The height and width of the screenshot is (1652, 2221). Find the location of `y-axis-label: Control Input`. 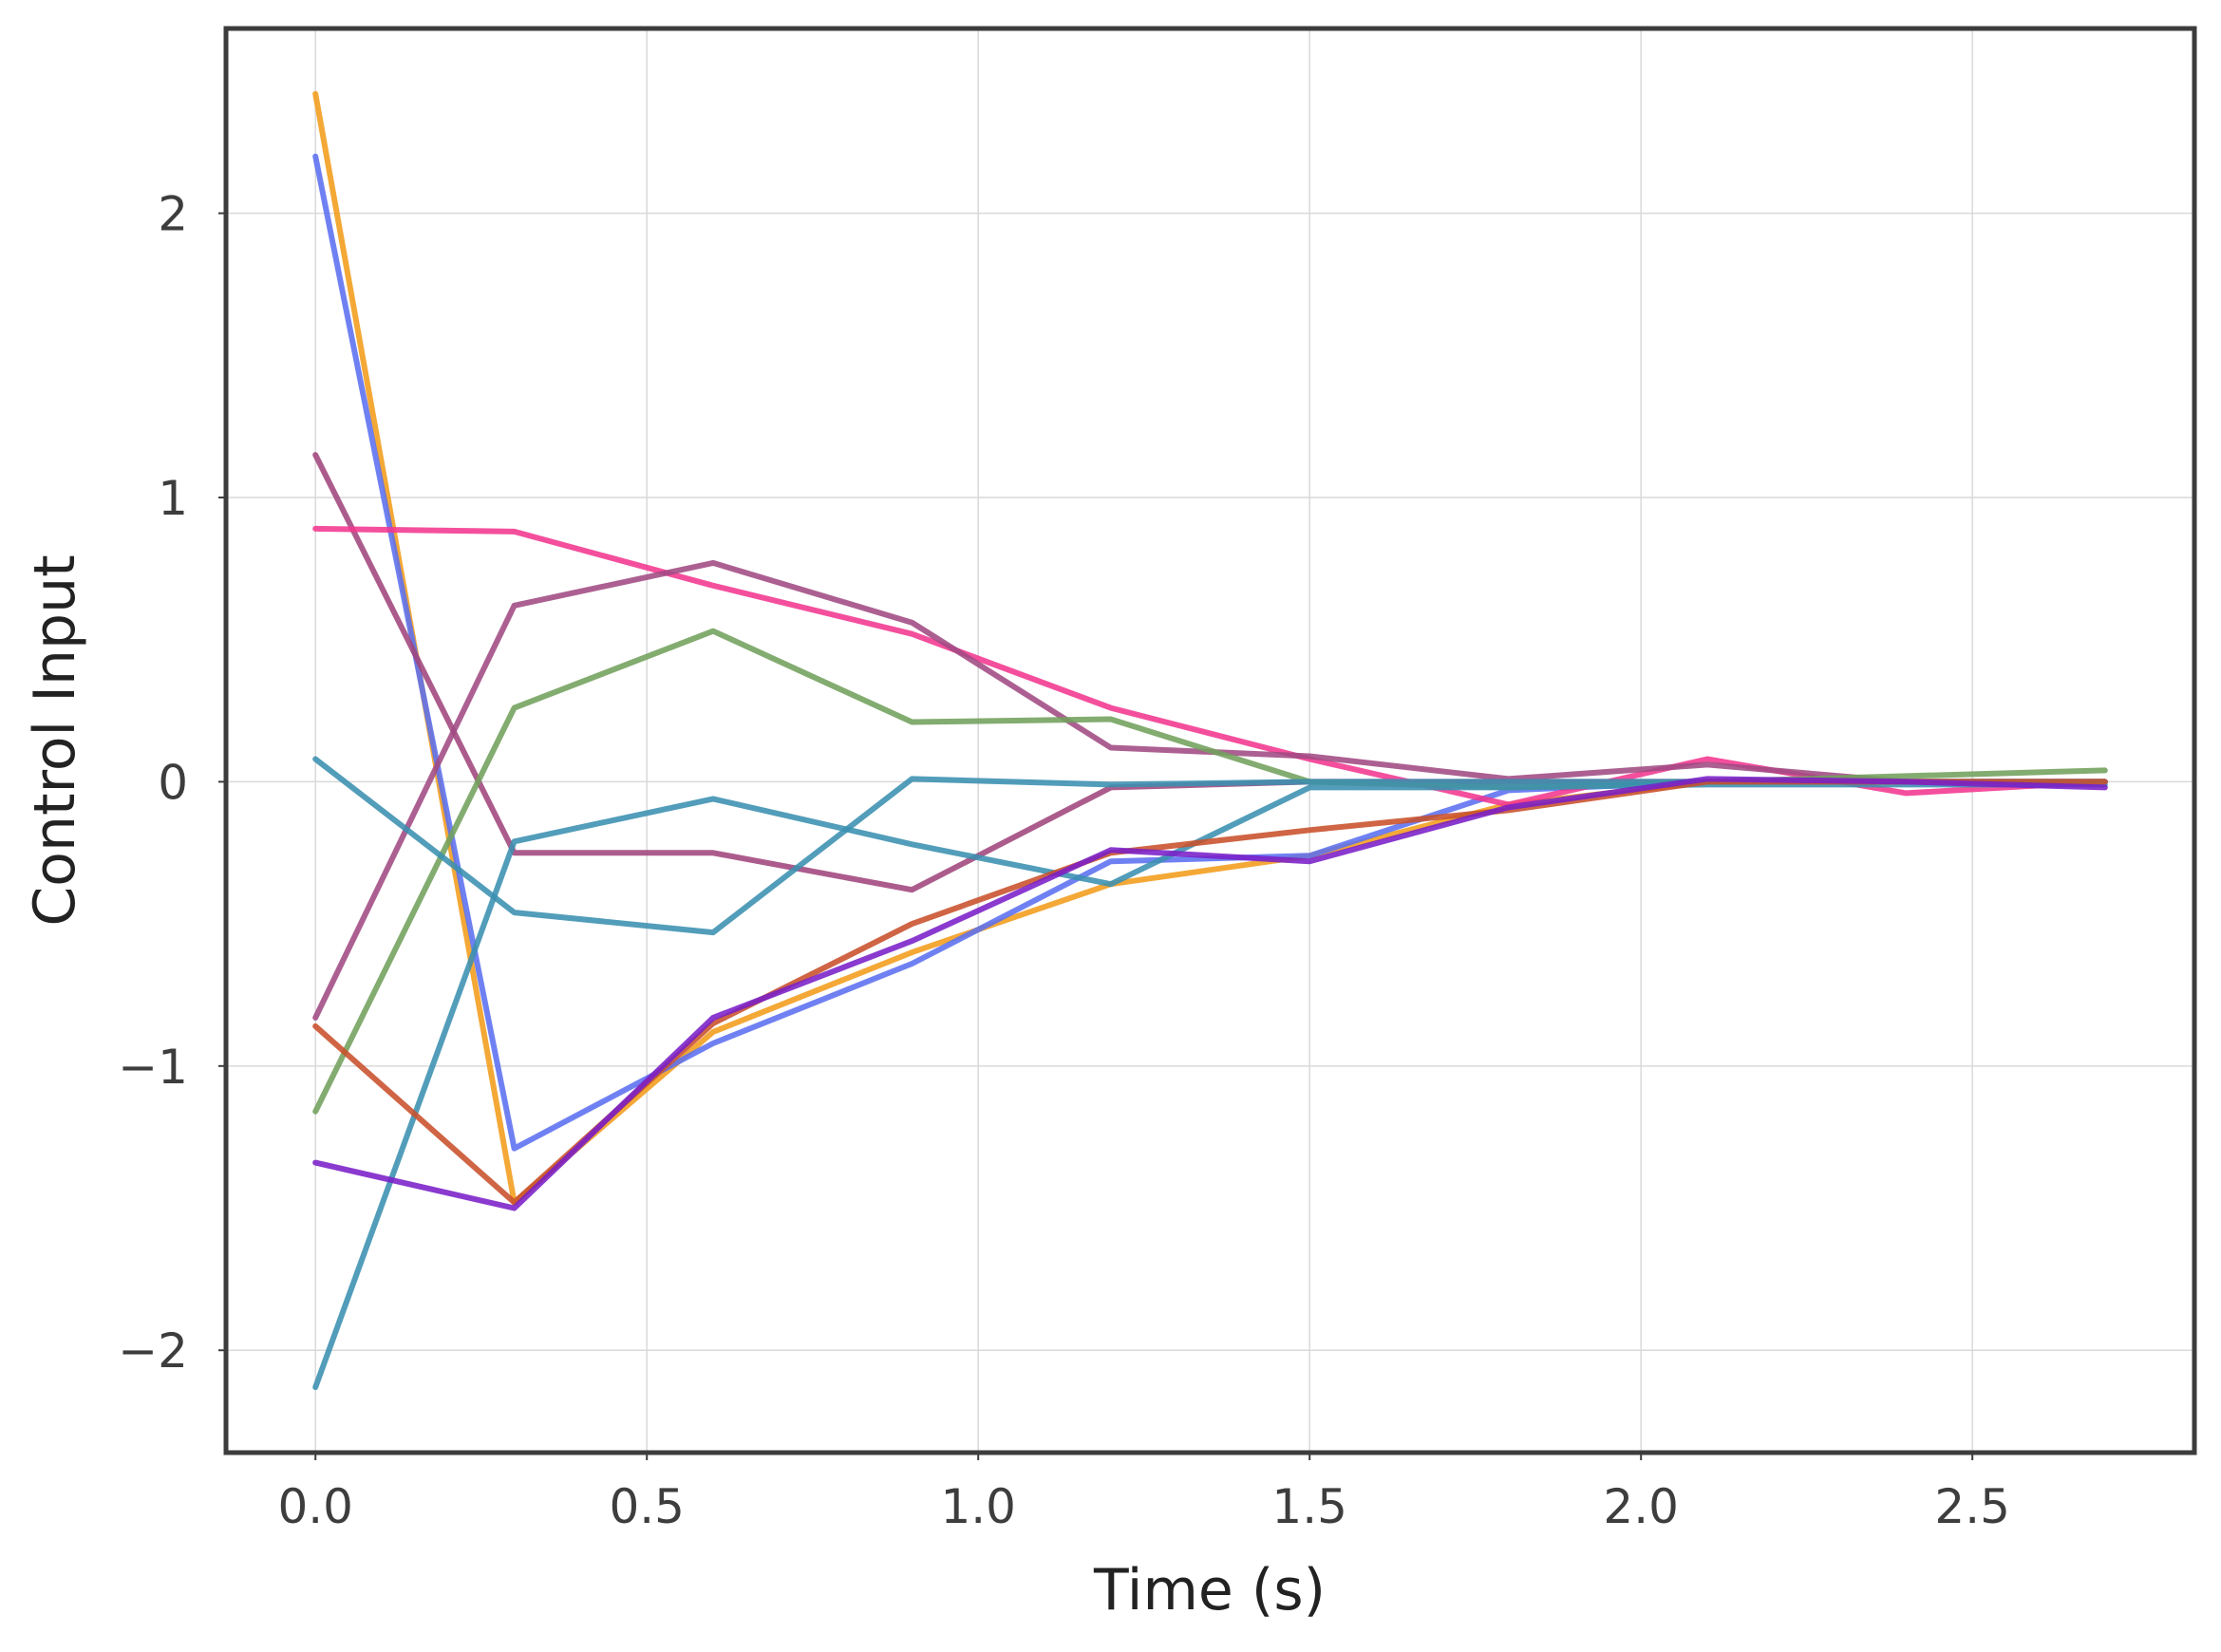

y-axis-label: Control Input is located at coordinates (55, 740).